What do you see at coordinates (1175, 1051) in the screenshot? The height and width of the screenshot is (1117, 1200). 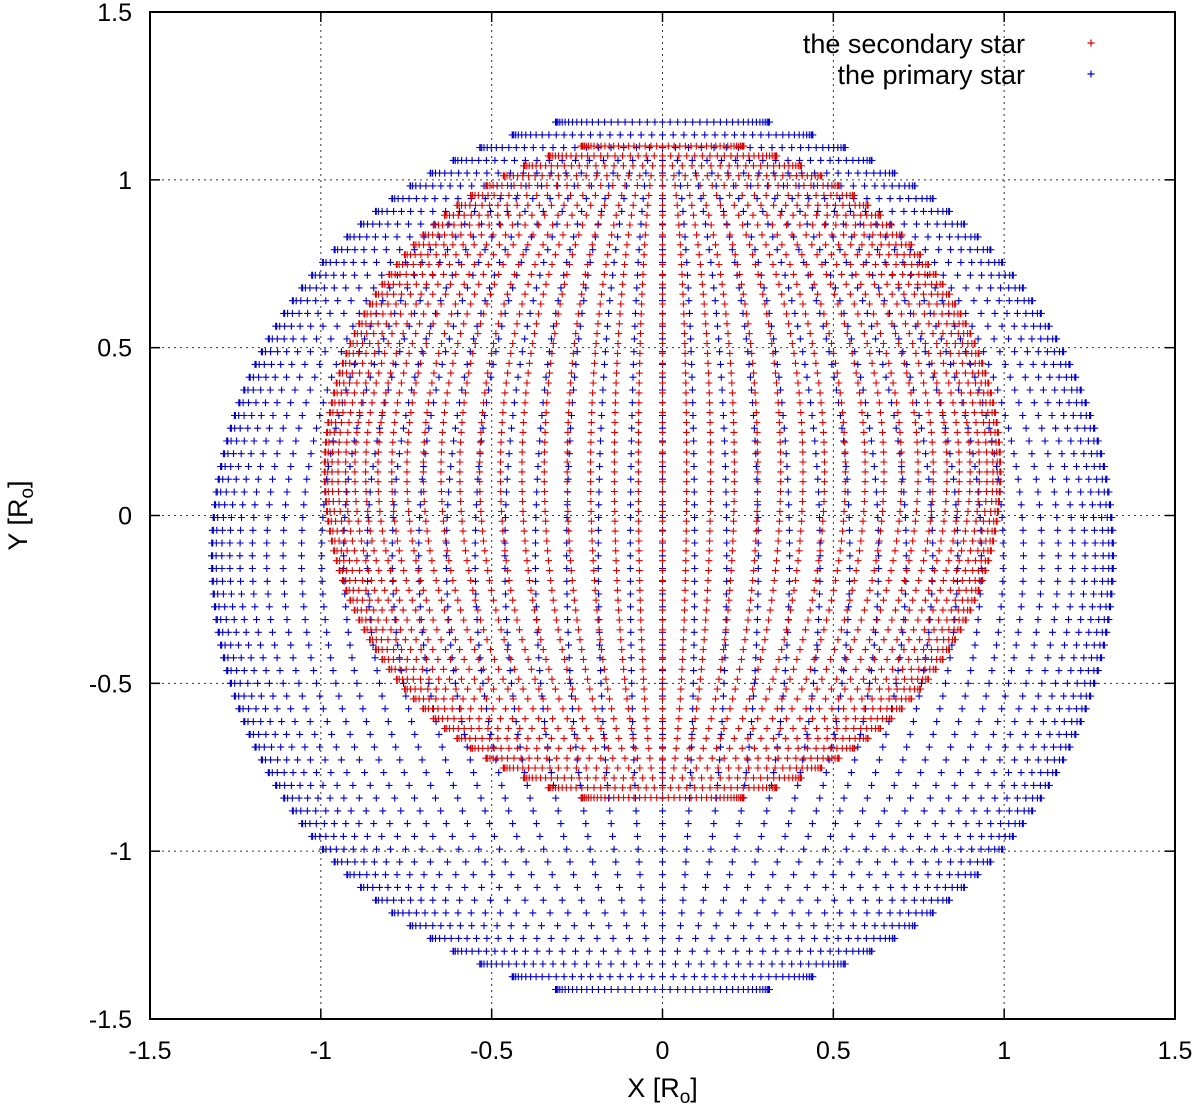 I see `x-tick-label: 1.5` at bounding box center [1175, 1051].